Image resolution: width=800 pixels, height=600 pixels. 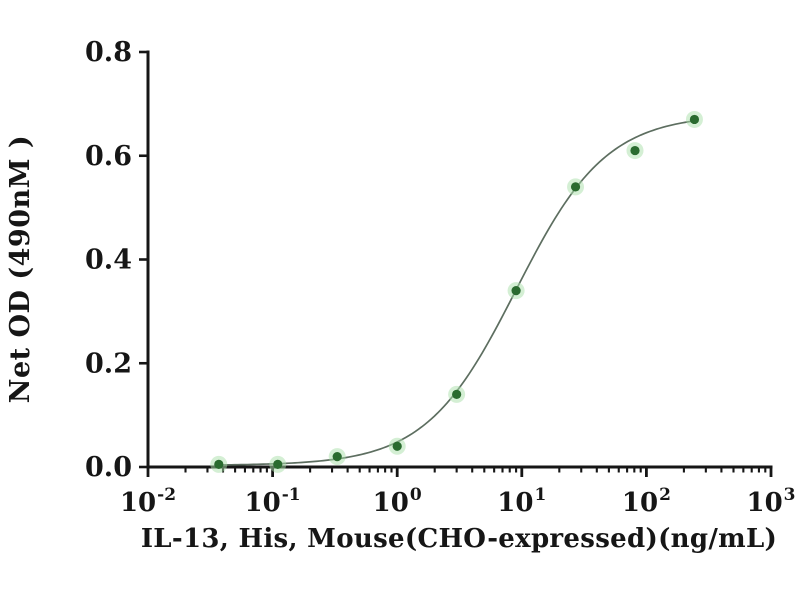 I want to click on x-tick-label: 10⁰, so click(x=397, y=501).